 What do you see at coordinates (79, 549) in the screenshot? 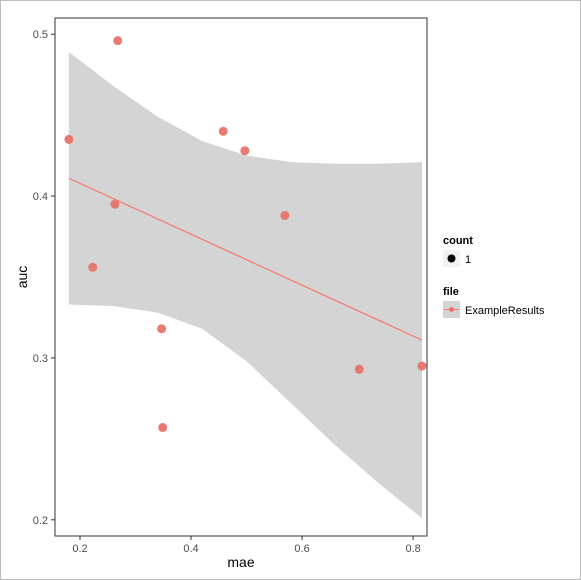
I see `x-tick-label: 0.2` at bounding box center [79, 549].